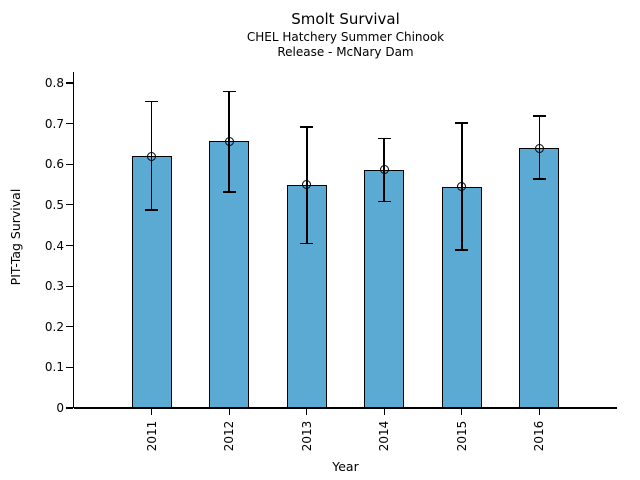 The height and width of the screenshot is (480, 640). What do you see at coordinates (539, 436) in the screenshot?
I see `x-tick-label: 2016` at bounding box center [539, 436].